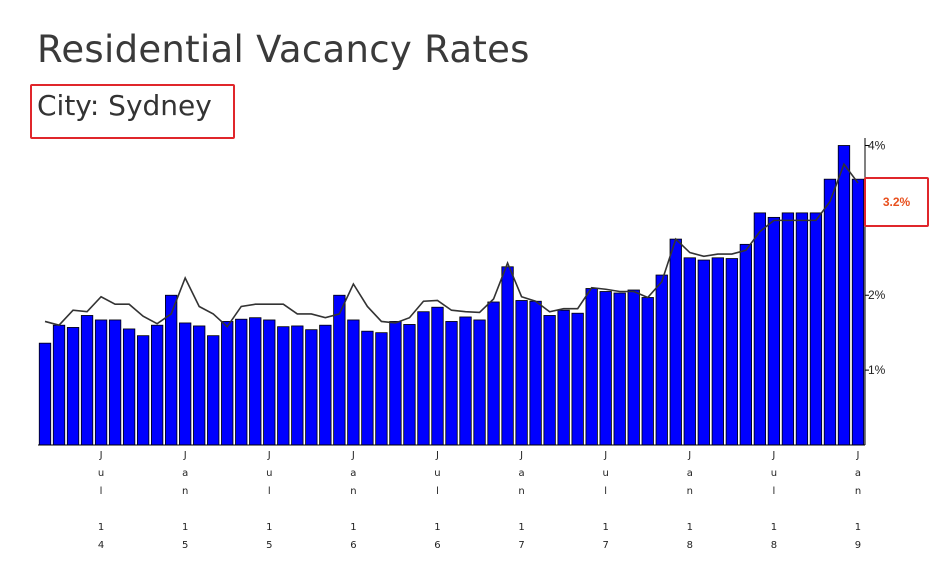  What do you see at coordinates (858, 545) in the screenshot?
I see `x-tick-year-digit: 9` at bounding box center [858, 545].